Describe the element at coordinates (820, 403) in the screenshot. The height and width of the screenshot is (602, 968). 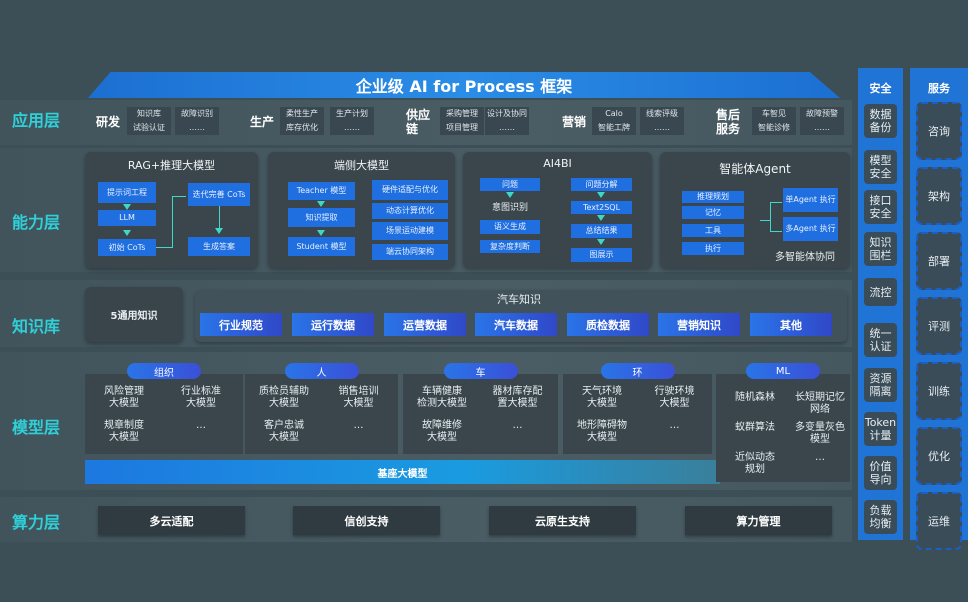
I see `model-item: 长短期记忆 网络` at that location.